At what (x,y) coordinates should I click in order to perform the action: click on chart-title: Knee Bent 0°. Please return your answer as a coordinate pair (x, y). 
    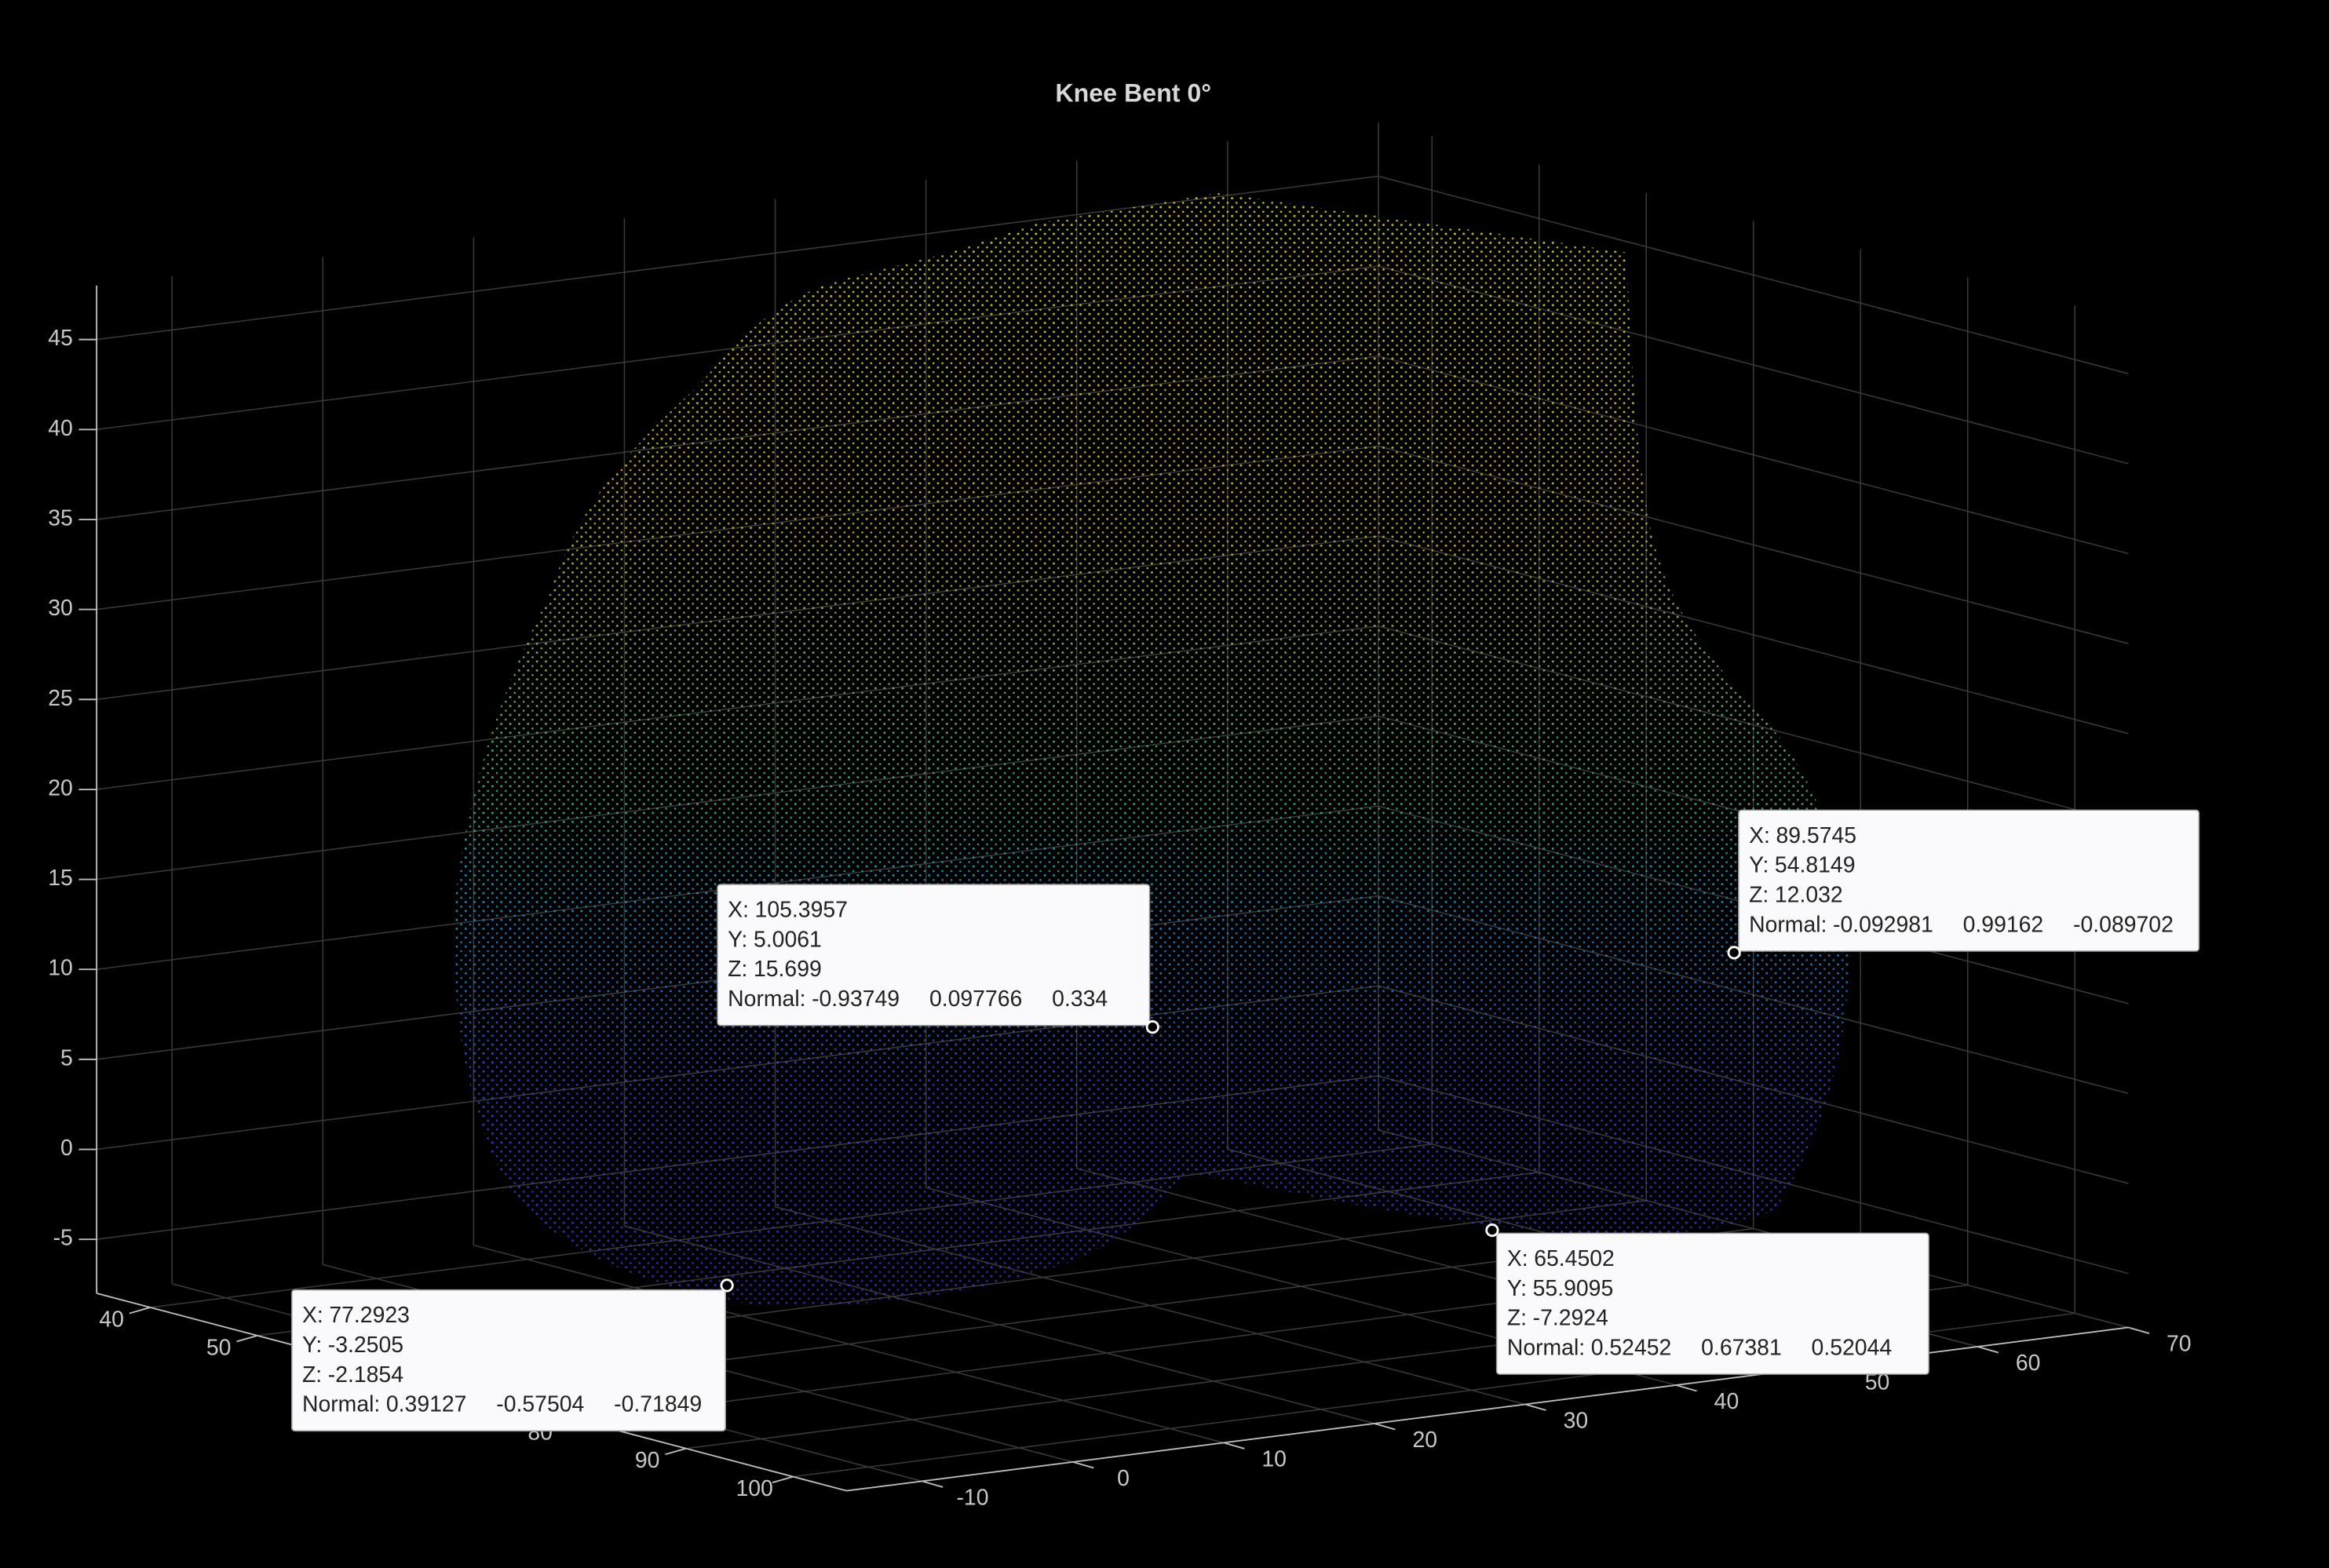
    Looking at the image, I should click on (1133, 93).